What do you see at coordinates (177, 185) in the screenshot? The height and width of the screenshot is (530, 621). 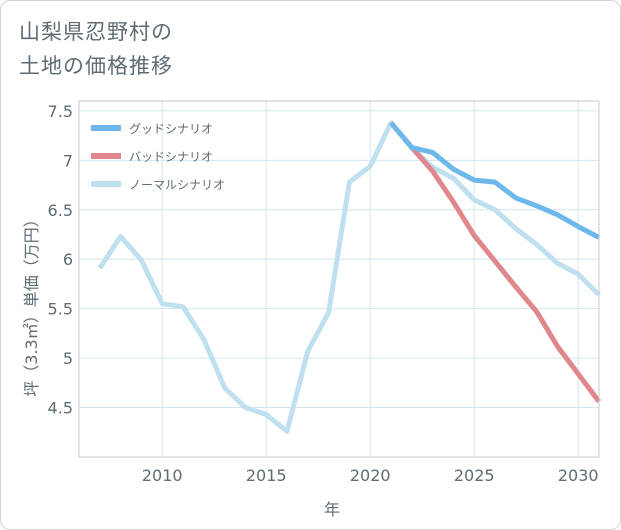 I see `legend-label: ノーマルシナリオ` at bounding box center [177, 185].